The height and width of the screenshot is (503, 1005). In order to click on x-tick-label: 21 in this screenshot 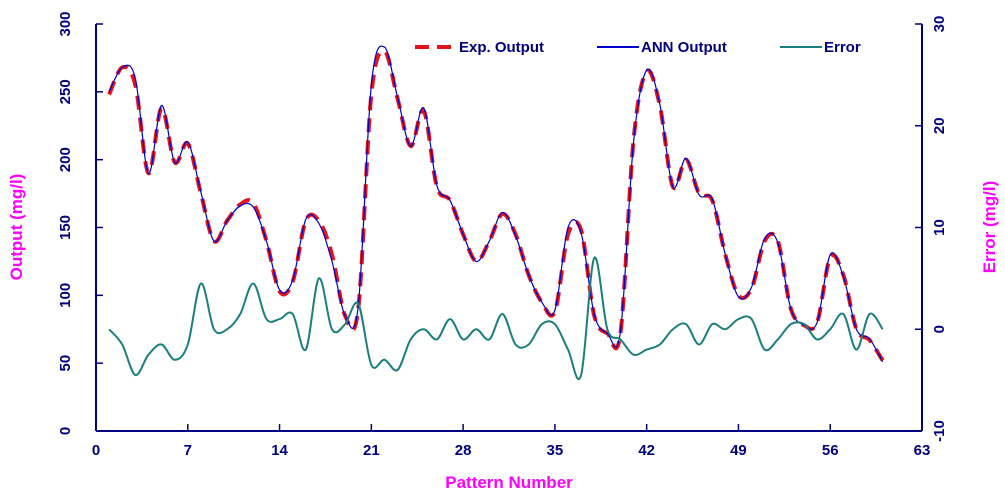, I will do `click(371, 450)`.